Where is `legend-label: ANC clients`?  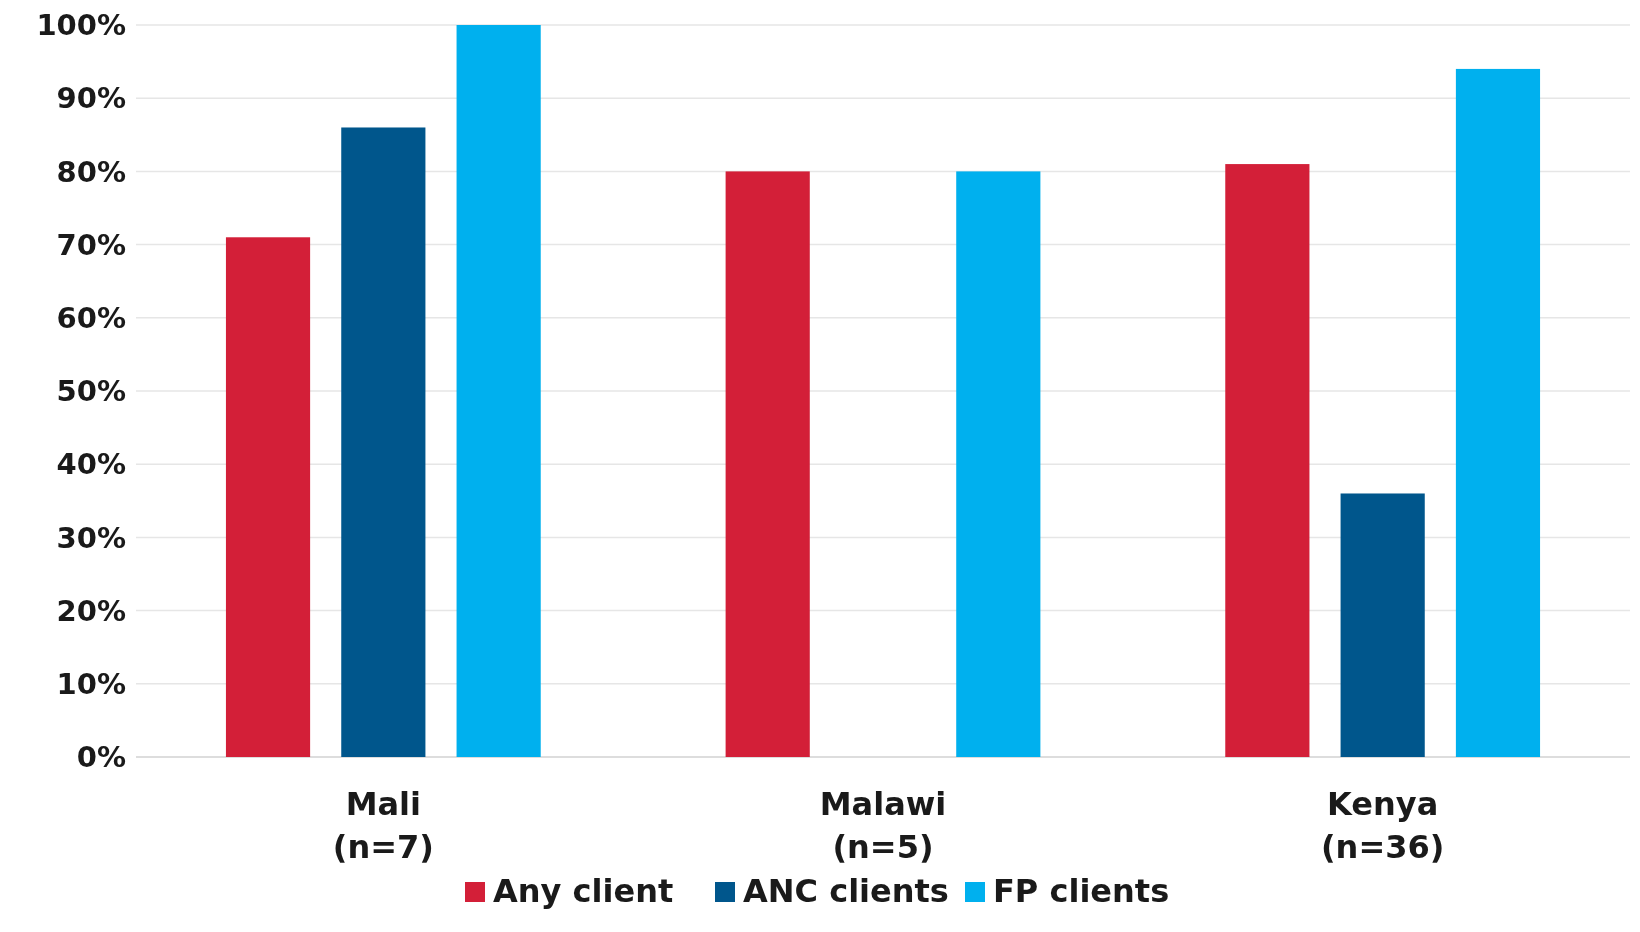 legend-label: ANC clients is located at coordinates (846, 891).